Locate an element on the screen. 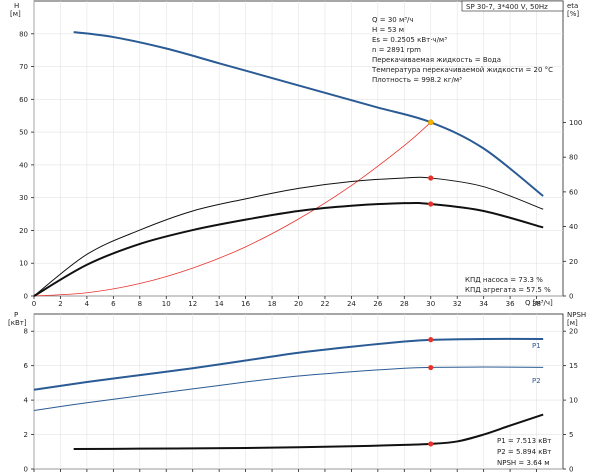 This screenshot has height=474, width=600. y-left-tick-label: 30 is located at coordinates (23, 198).